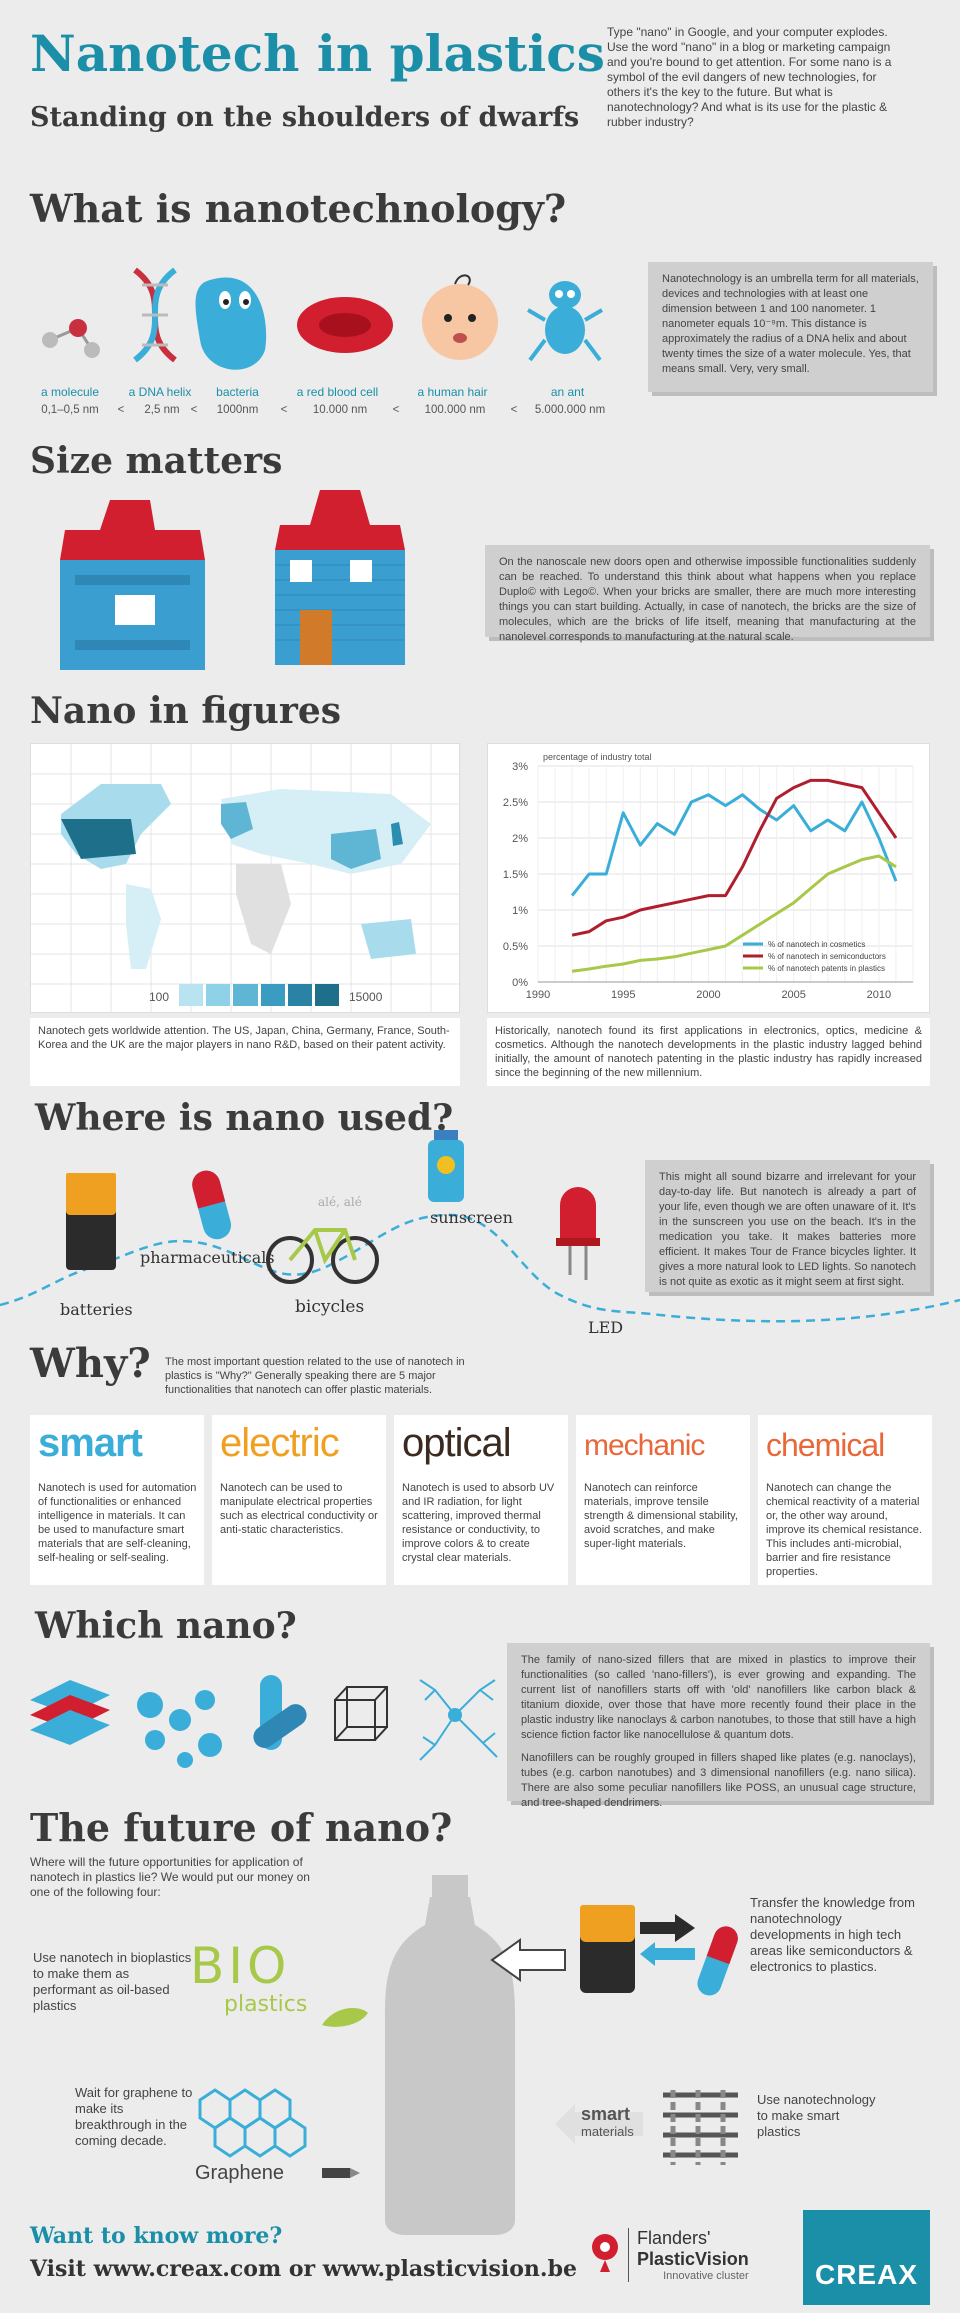 The width and height of the screenshot is (960, 2313). What do you see at coordinates (706, 2276) in the screenshot?
I see `fpv-line3: Innovative cluster` at bounding box center [706, 2276].